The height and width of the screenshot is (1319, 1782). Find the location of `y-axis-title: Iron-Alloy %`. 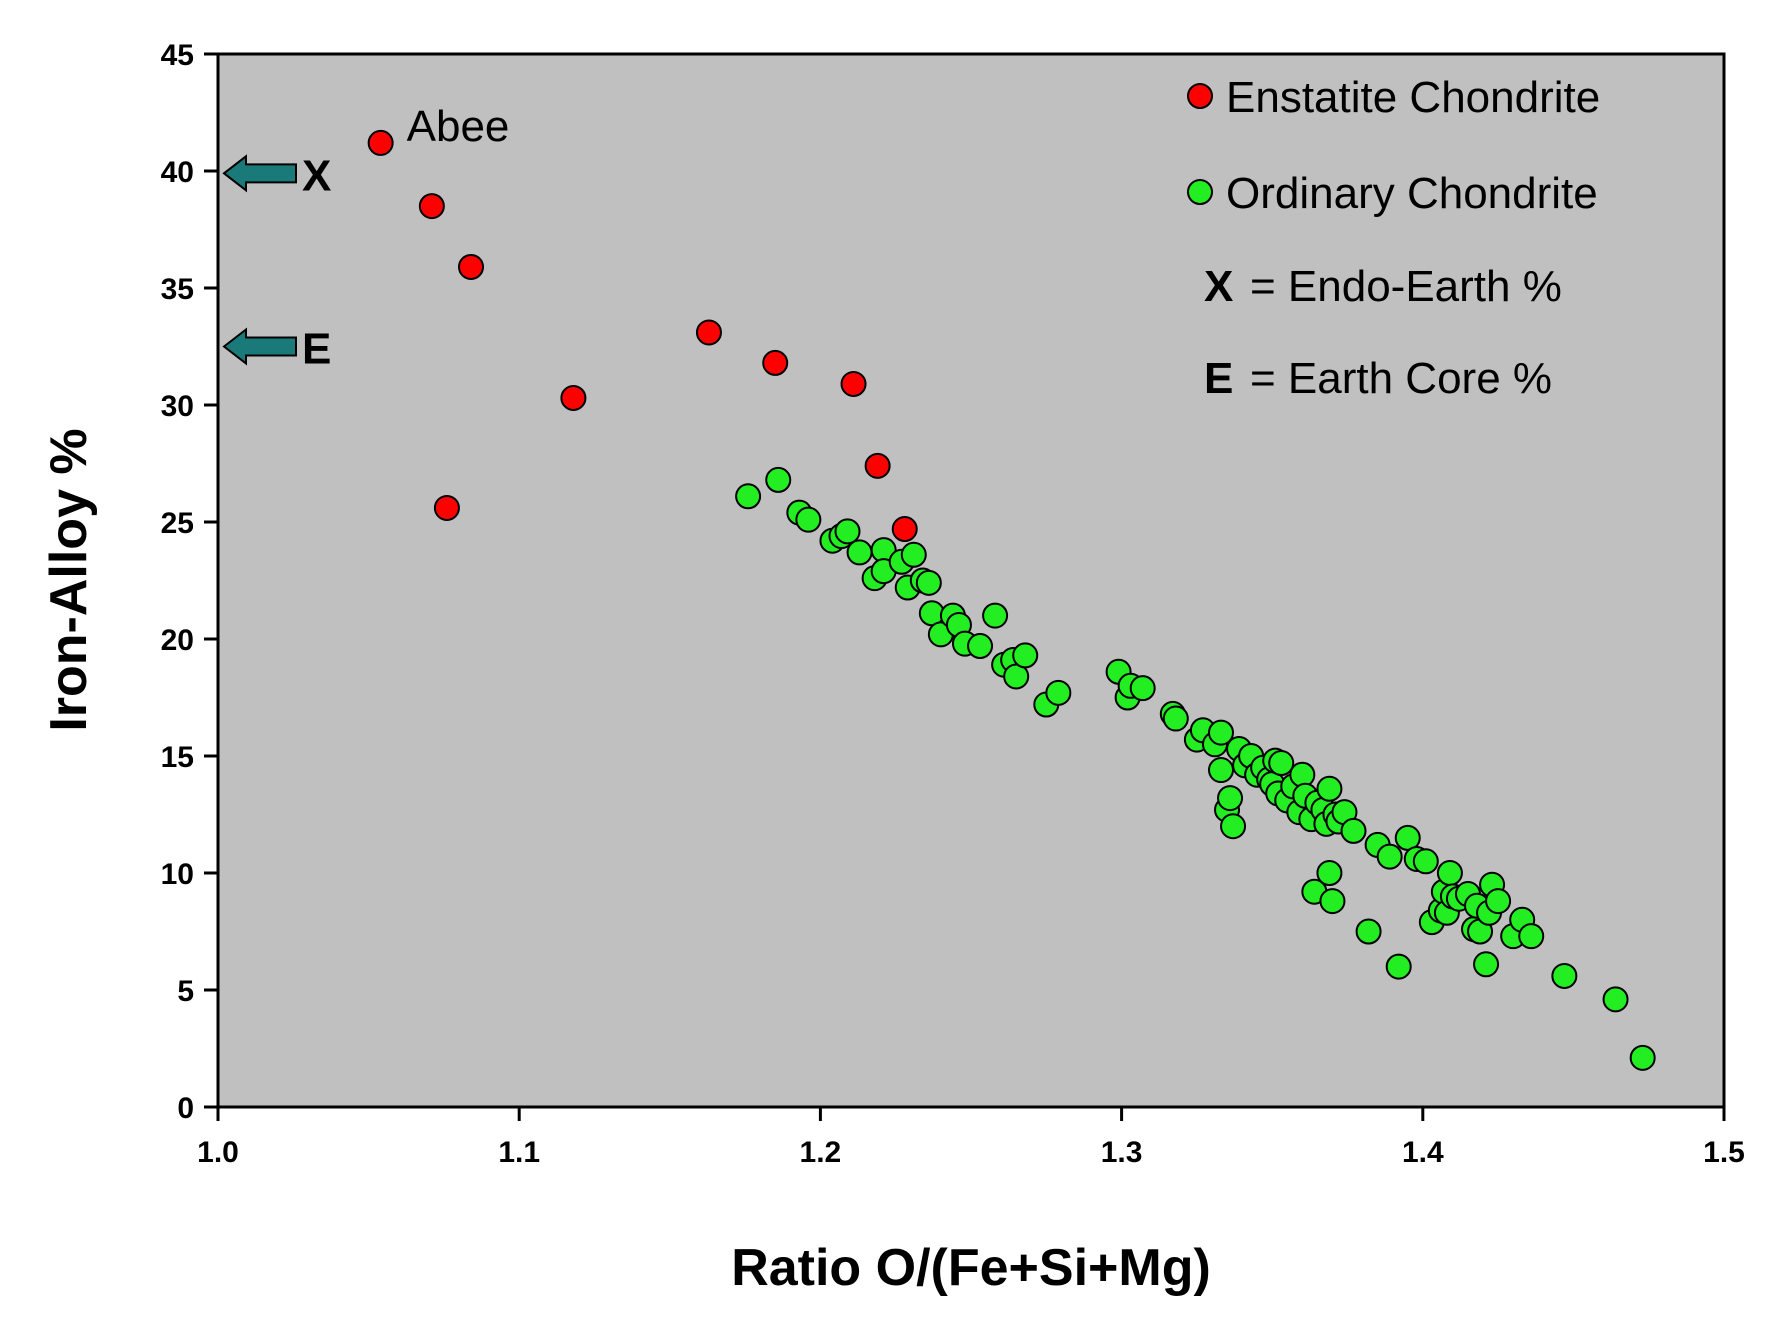

y-axis-title: Iron-Alloy % is located at coordinates (69, 579).